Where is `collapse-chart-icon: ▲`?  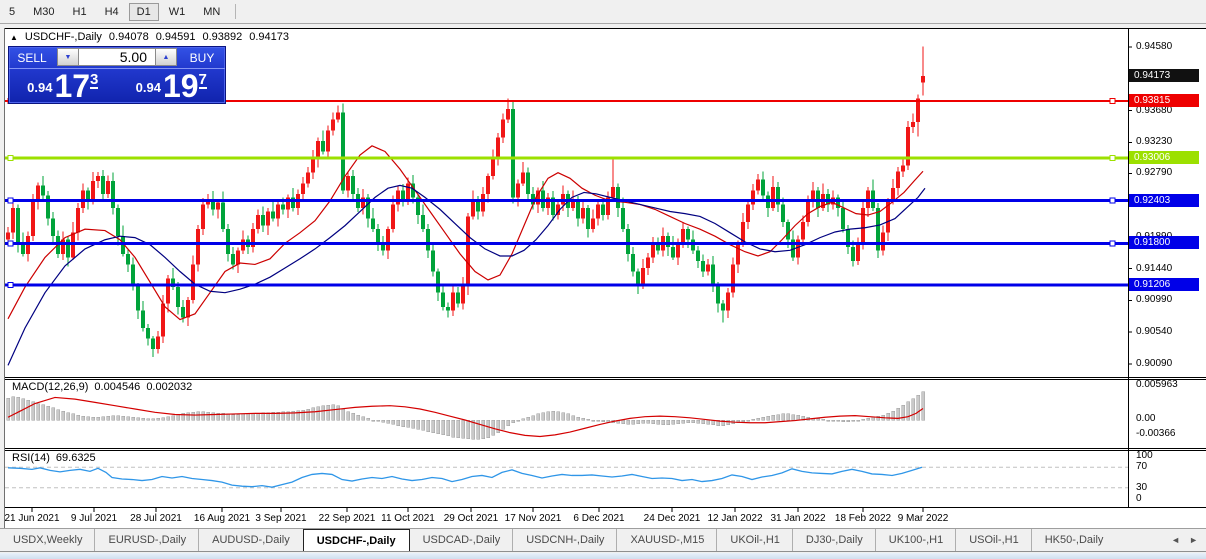 collapse-chart-icon: ▲ is located at coordinates (14, 37).